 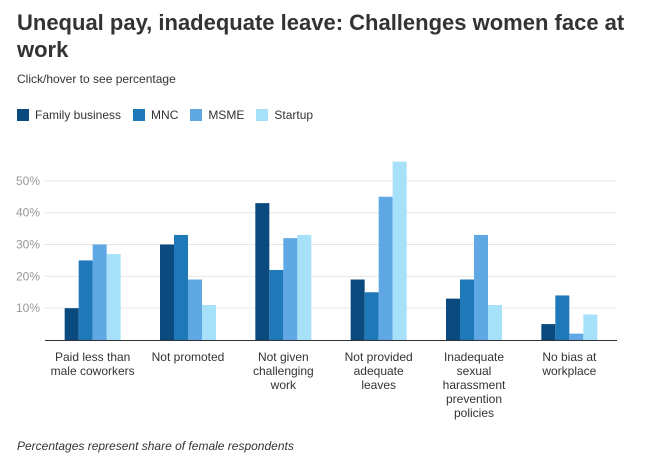 What do you see at coordinates (99, 292) in the screenshot?
I see `bar: MSME: 30%` at bounding box center [99, 292].